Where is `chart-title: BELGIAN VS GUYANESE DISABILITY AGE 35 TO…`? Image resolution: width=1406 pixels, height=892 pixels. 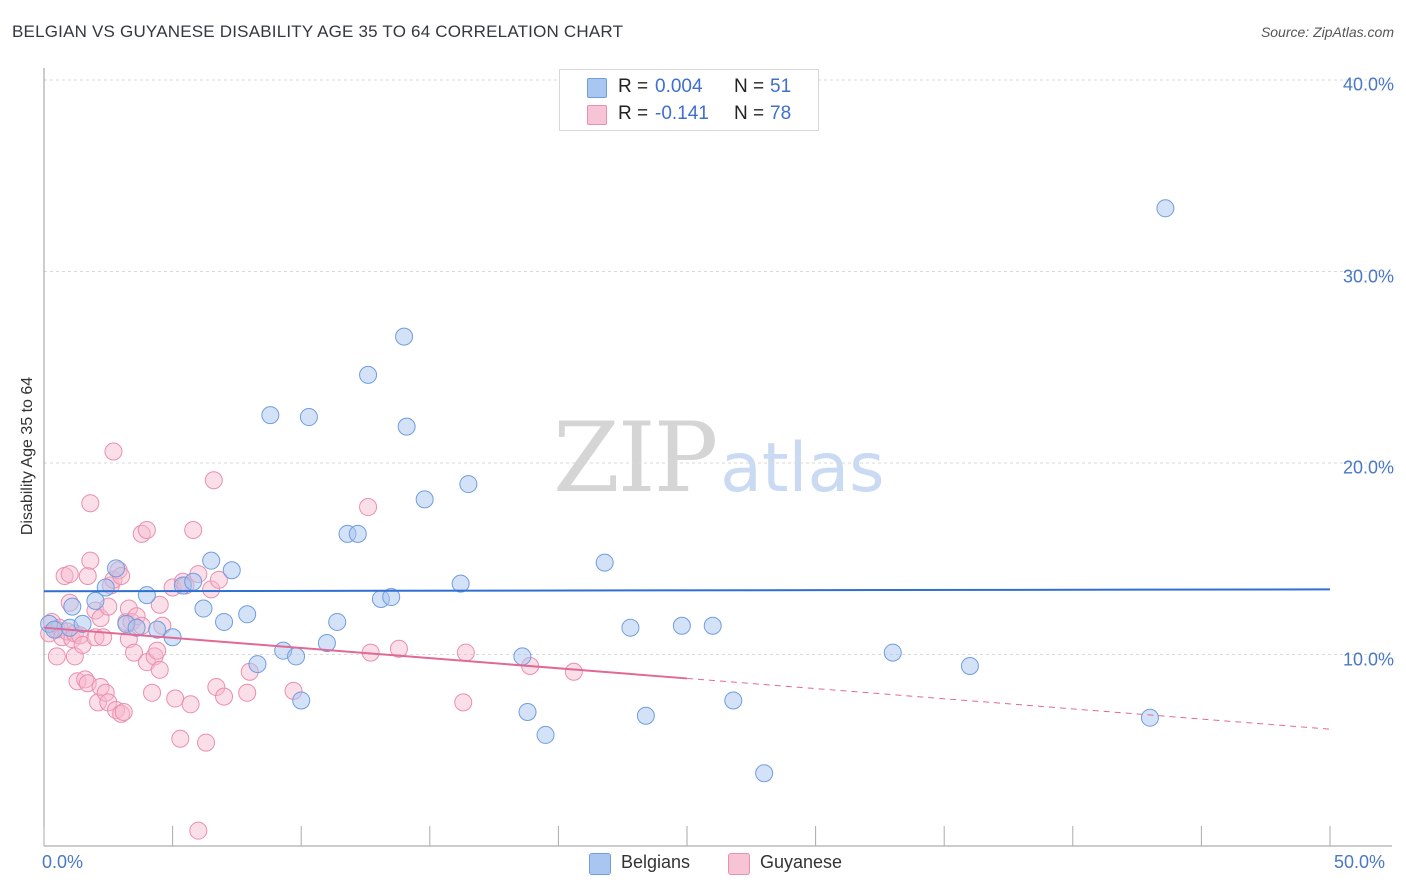 chart-title: BELGIAN VS GUYANESE DISABILITY AGE 35 TO… is located at coordinates (318, 31).